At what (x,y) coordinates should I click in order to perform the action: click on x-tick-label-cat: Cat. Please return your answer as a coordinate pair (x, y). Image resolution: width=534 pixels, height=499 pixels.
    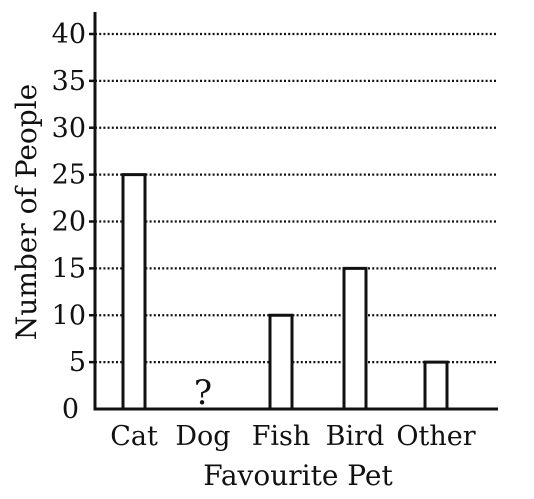
    Looking at the image, I should click on (134, 436).